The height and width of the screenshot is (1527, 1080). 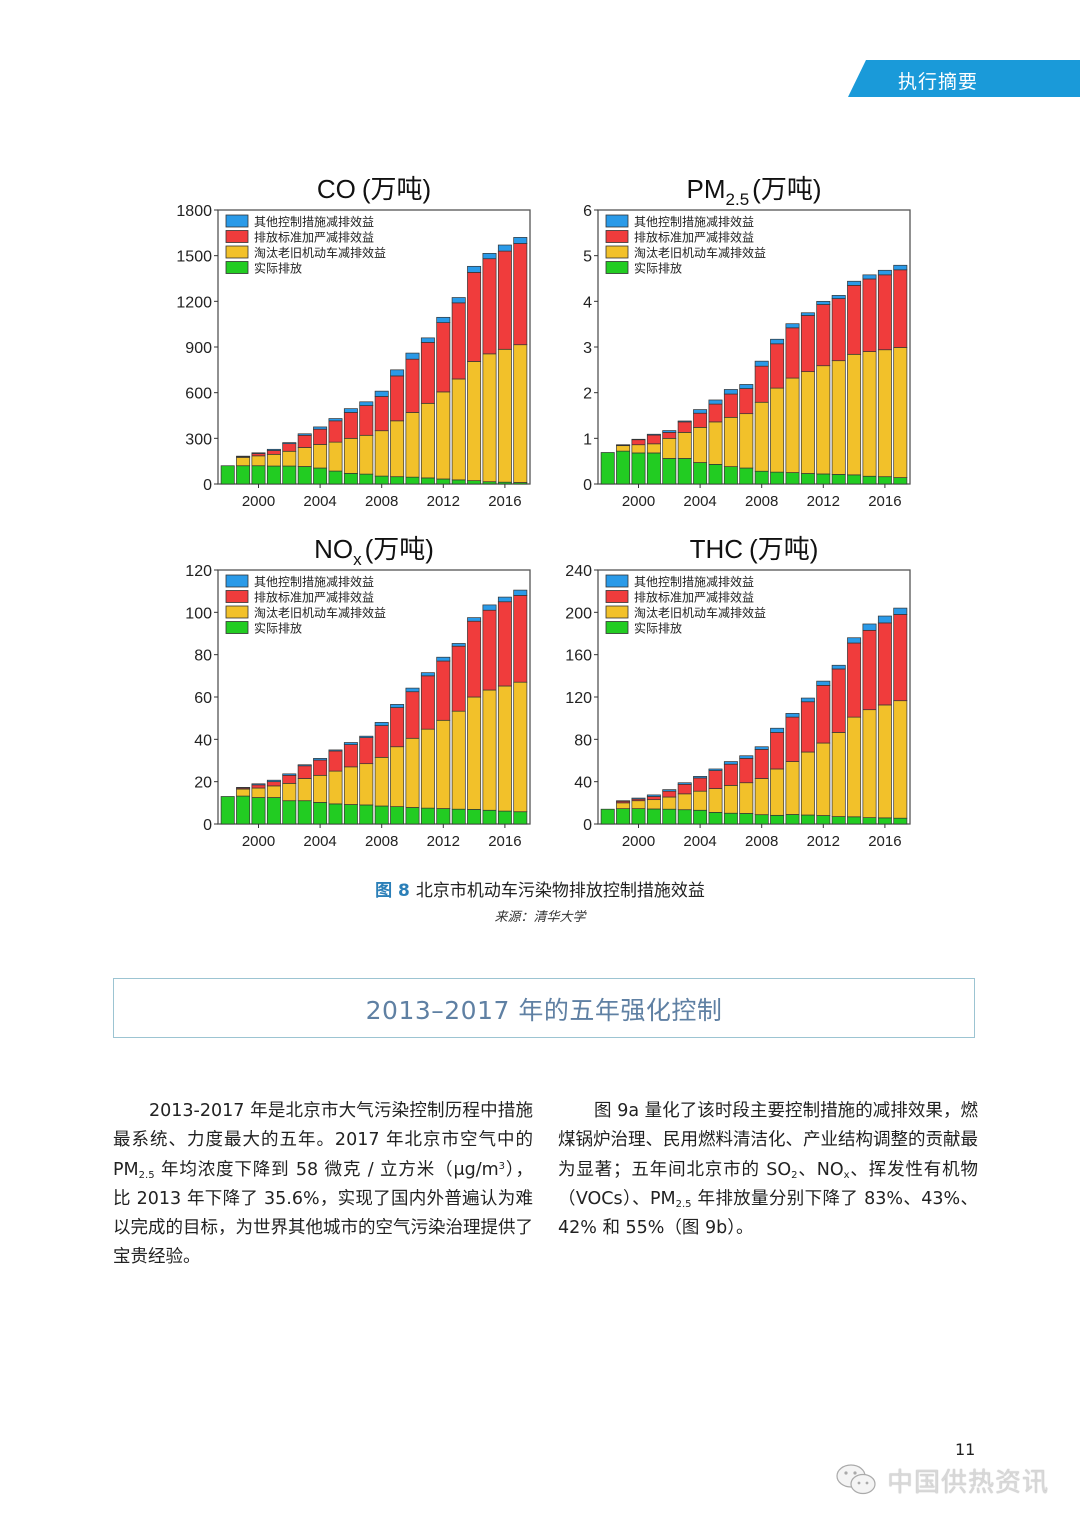 I want to click on y-tick-label: 1500, so click(x=194, y=257).